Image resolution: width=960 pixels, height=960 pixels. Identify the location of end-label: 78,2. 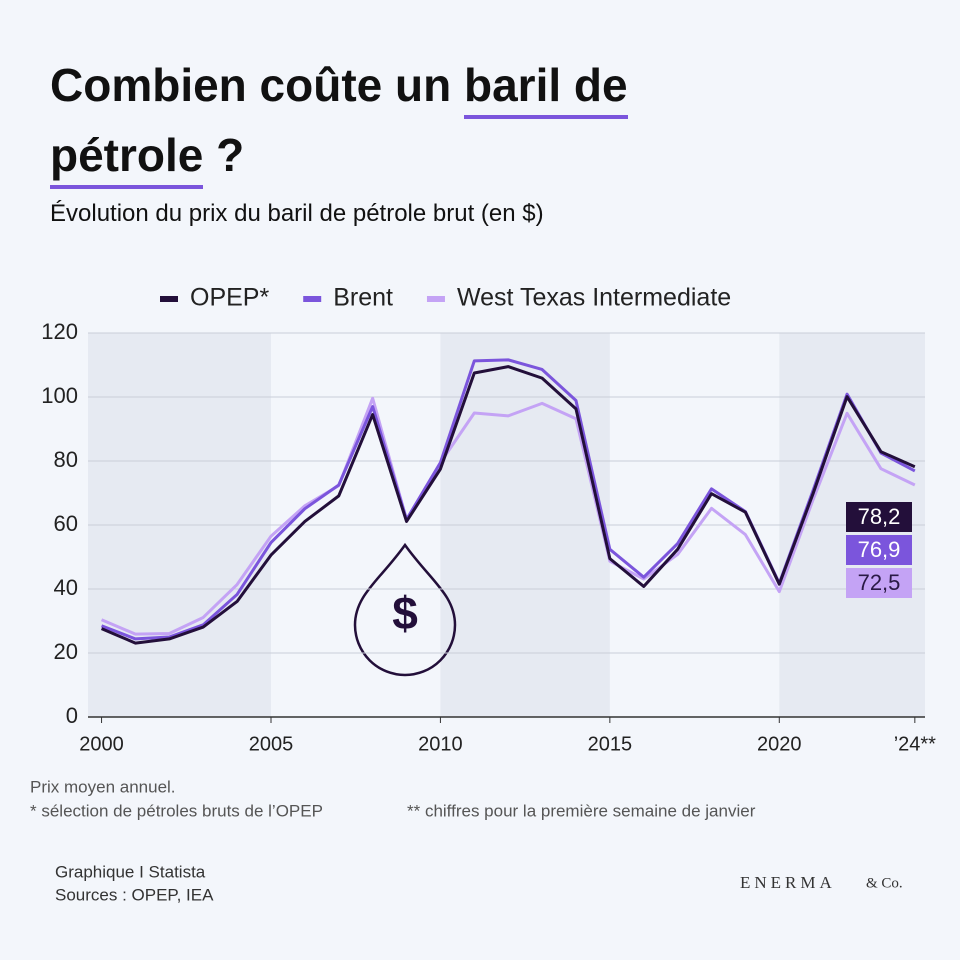
(879, 516).